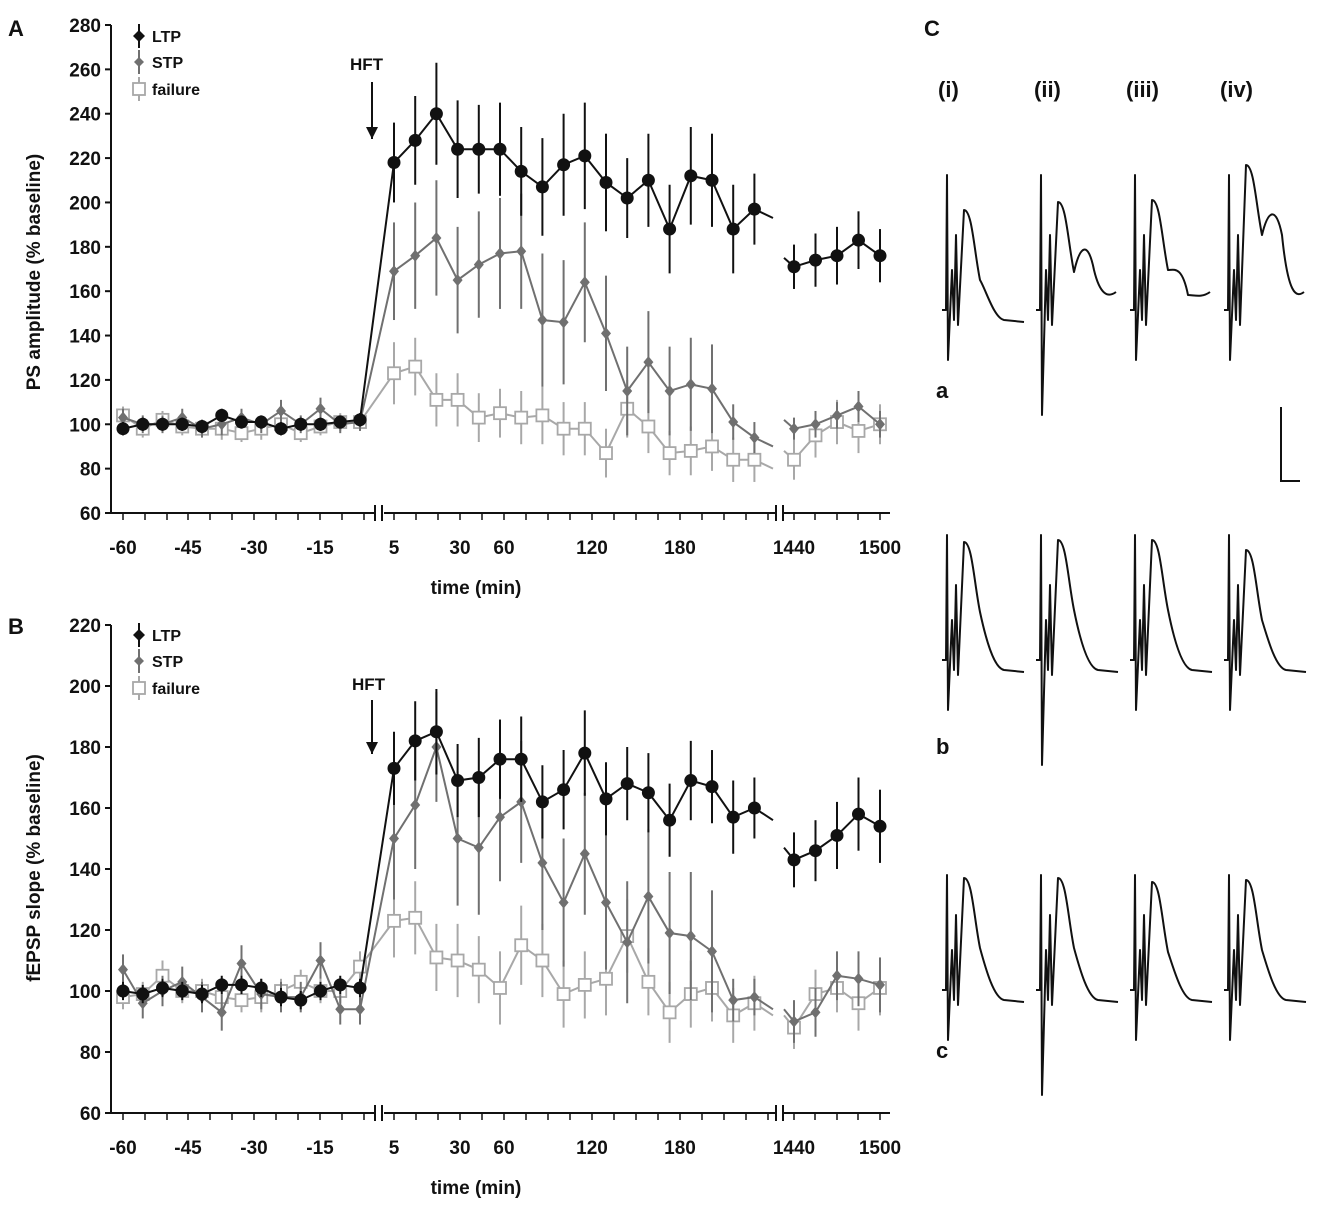 This screenshot has width=1320, height=1210. What do you see at coordinates (167, 662) in the screenshot?
I see `legend-stp-label: STP` at bounding box center [167, 662].